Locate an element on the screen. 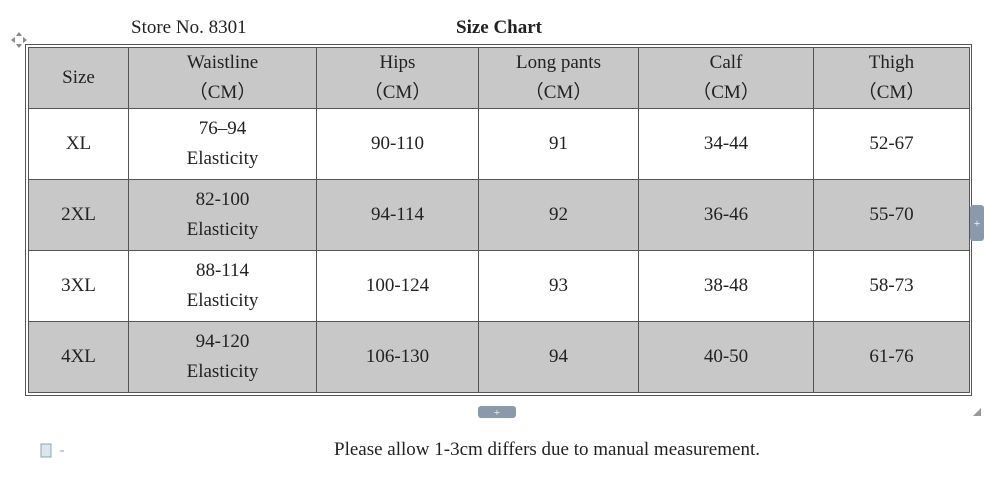  cell-line: 82-100 is located at coordinates (222, 199).